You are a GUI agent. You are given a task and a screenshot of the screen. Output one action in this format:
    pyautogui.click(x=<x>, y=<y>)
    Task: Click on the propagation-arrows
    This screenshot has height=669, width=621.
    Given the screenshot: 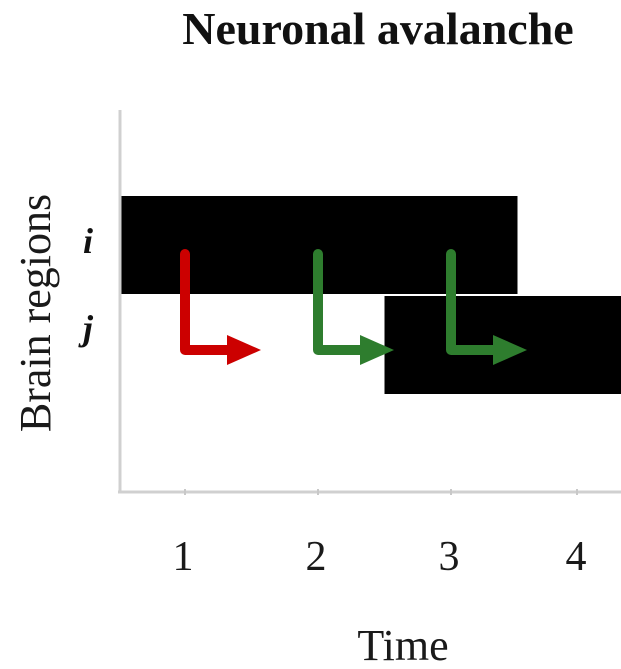 What is the action you would take?
    pyautogui.click(x=353, y=307)
    